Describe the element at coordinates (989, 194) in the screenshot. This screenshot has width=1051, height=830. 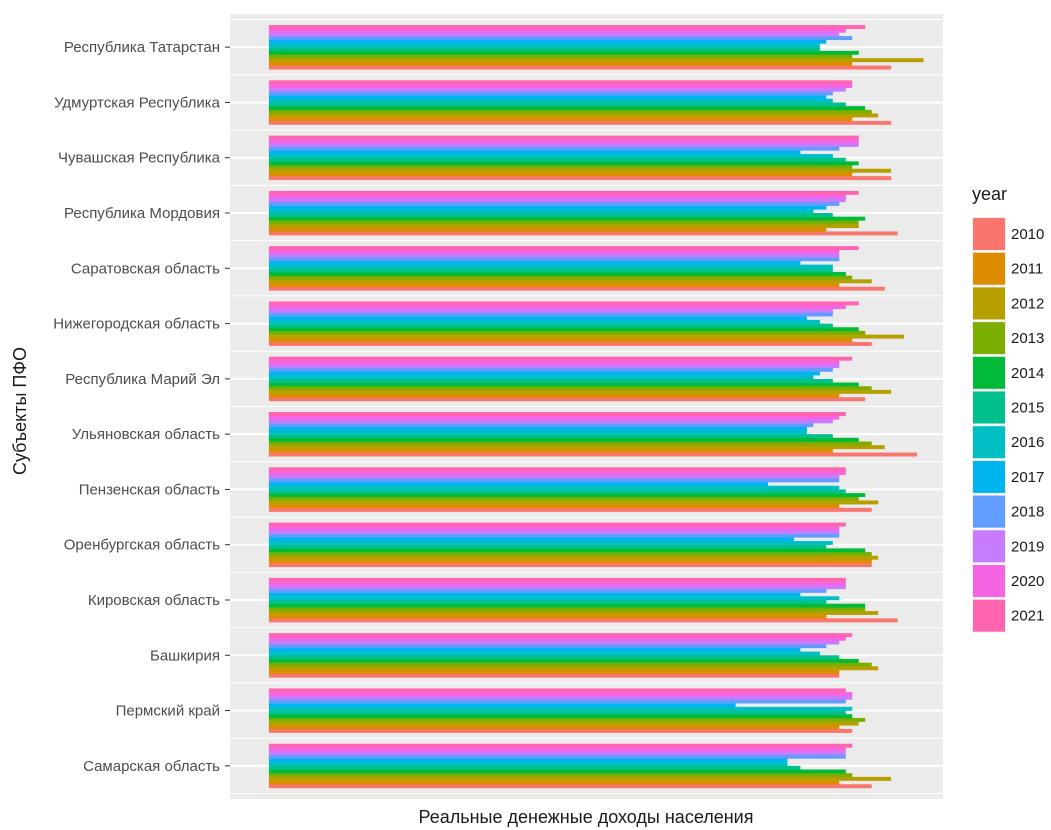
I see `legend-title: year` at that location.